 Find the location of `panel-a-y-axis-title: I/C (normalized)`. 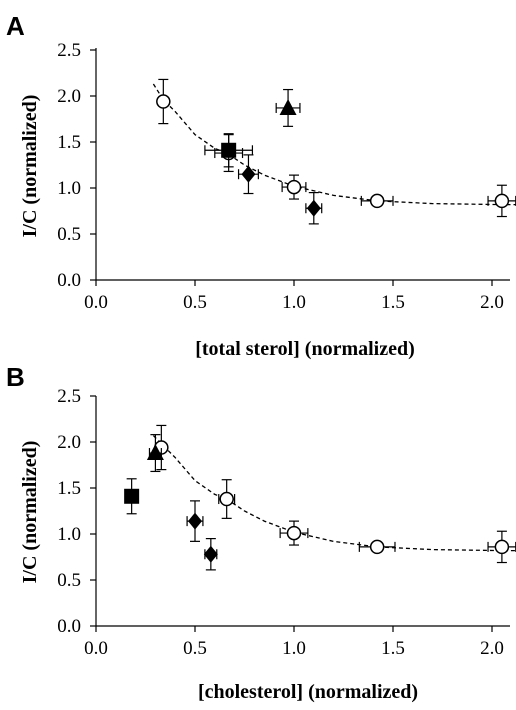

panel-a-y-axis-title: I/C (normalized) is located at coordinates (30, 166).